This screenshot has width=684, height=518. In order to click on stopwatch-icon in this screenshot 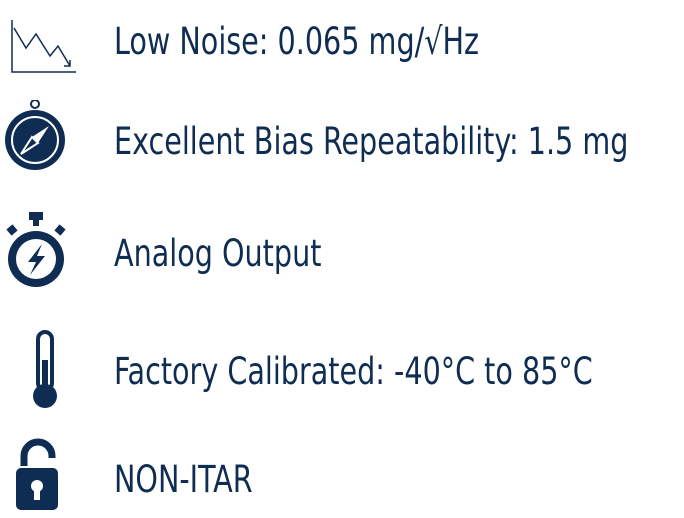, I will do `click(36, 249)`.